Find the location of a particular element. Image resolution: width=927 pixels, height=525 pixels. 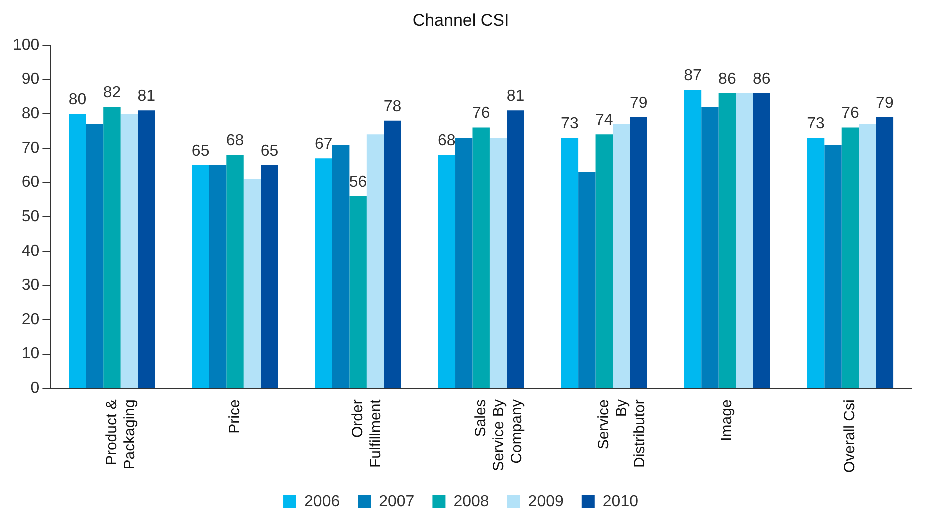

y-tick-label: 30 is located at coordinates (31, 285).